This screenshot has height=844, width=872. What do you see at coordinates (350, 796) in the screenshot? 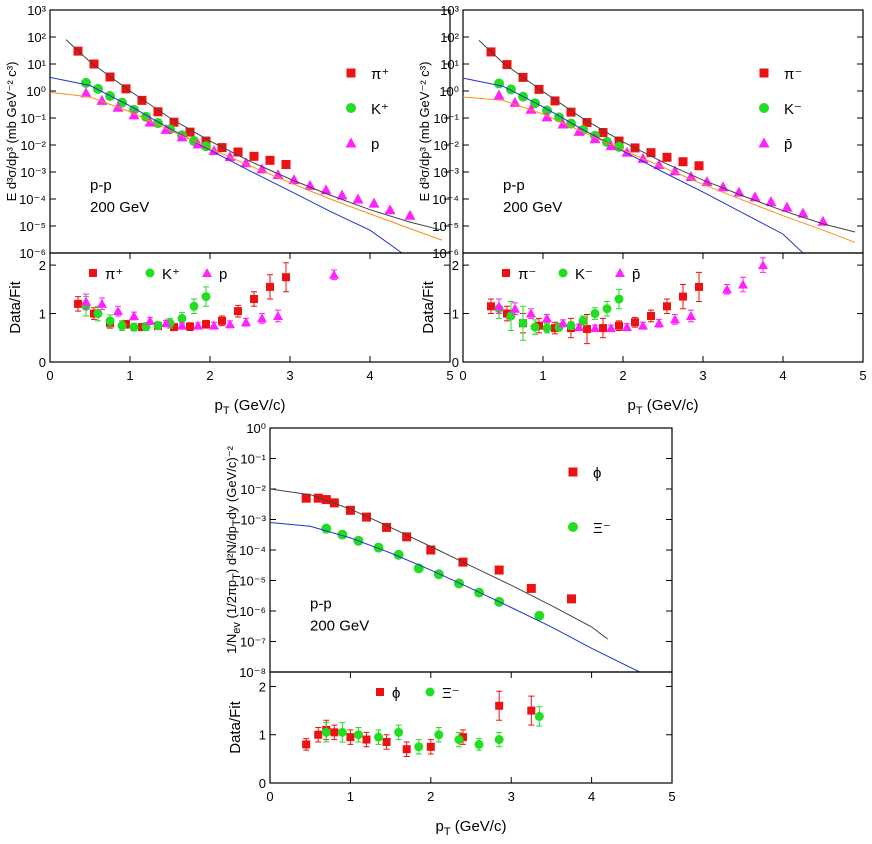
I see `x-tick-label: 1` at bounding box center [350, 796].